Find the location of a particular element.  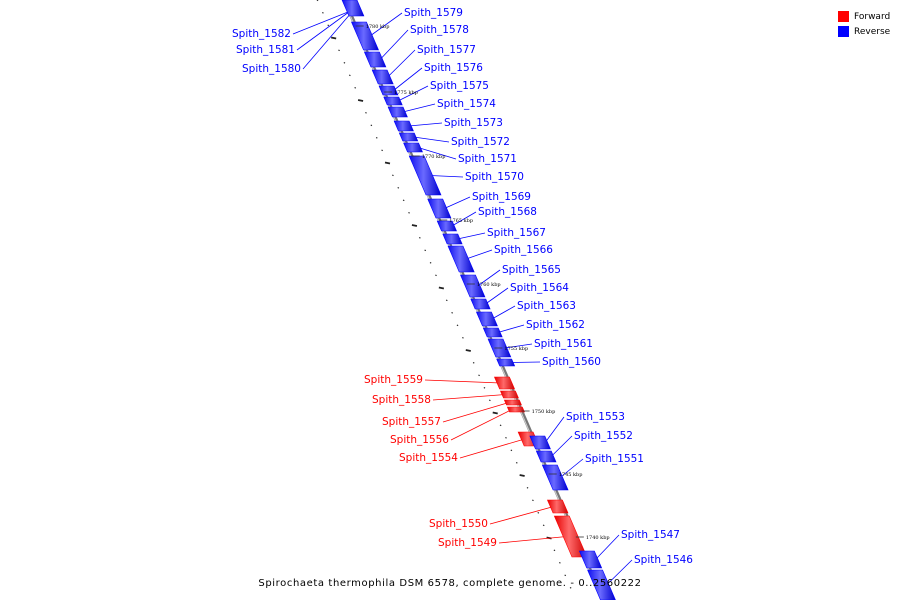

gene-label-spith-1568: Spith_1568 is located at coordinates (507, 212).